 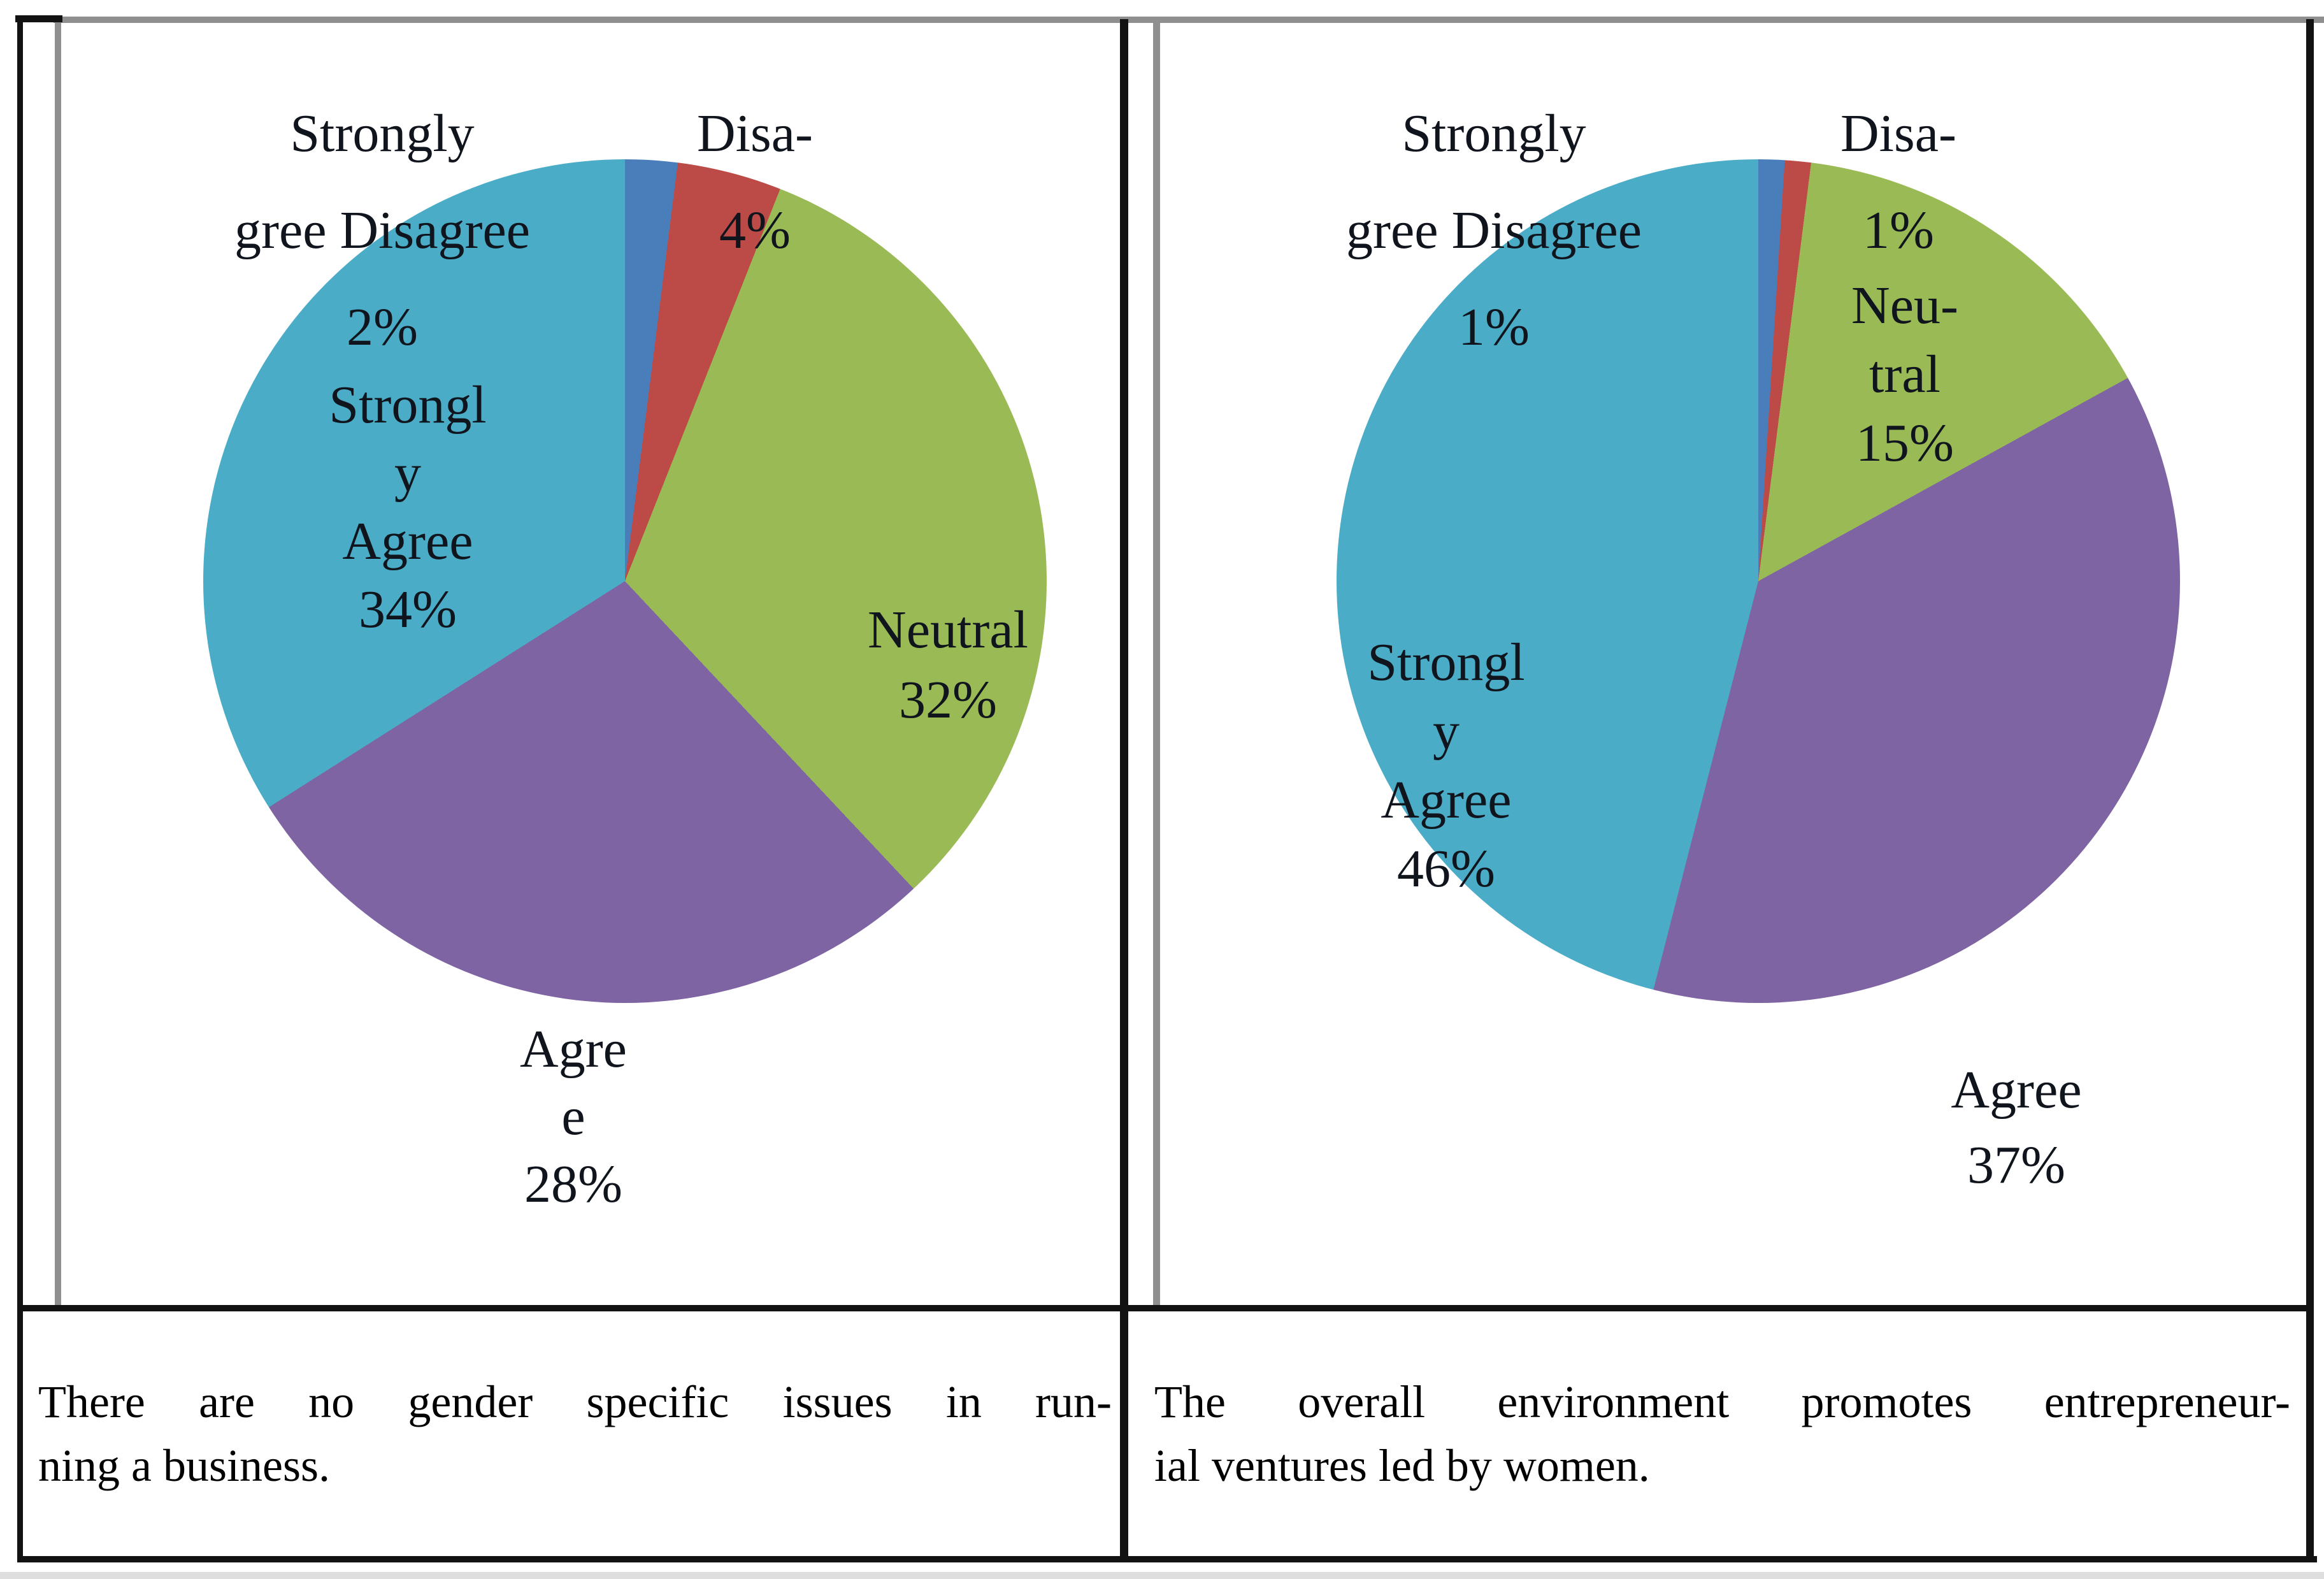 I want to click on chart-image-top-edge-gray, so click(x=1189, y=20).